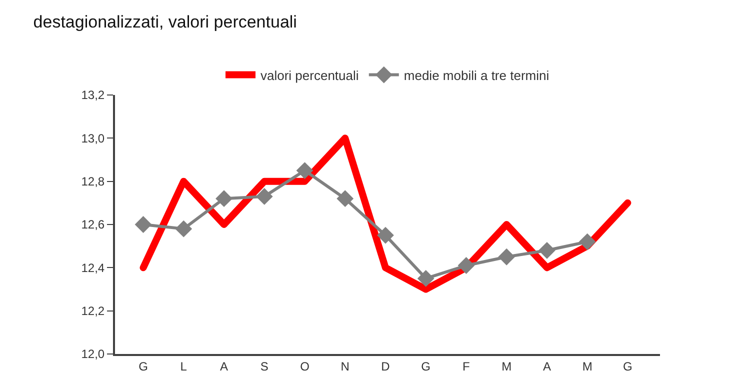 Image resolution: width=740 pixels, height=389 pixels. What do you see at coordinates (93, 225) in the screenshot?
I see `y-tick-label: 12,6` at bounding box center [93, 225].